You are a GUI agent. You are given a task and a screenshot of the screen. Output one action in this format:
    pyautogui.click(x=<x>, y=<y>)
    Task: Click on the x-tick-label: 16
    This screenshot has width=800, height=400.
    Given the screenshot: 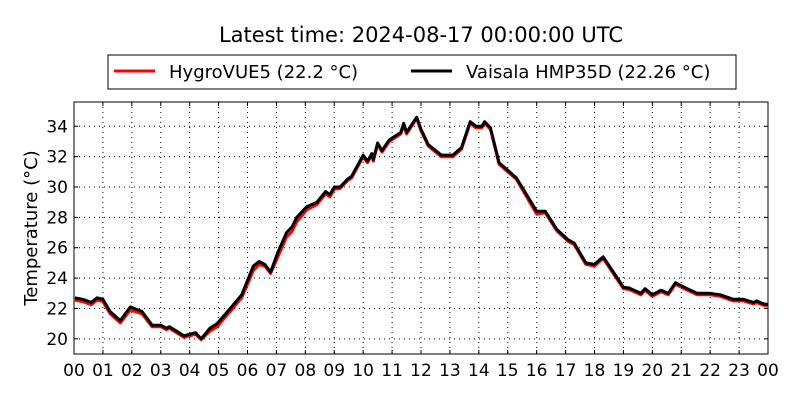 What is the action you would take?
    pyautogui.click(x=537, y=371)
    